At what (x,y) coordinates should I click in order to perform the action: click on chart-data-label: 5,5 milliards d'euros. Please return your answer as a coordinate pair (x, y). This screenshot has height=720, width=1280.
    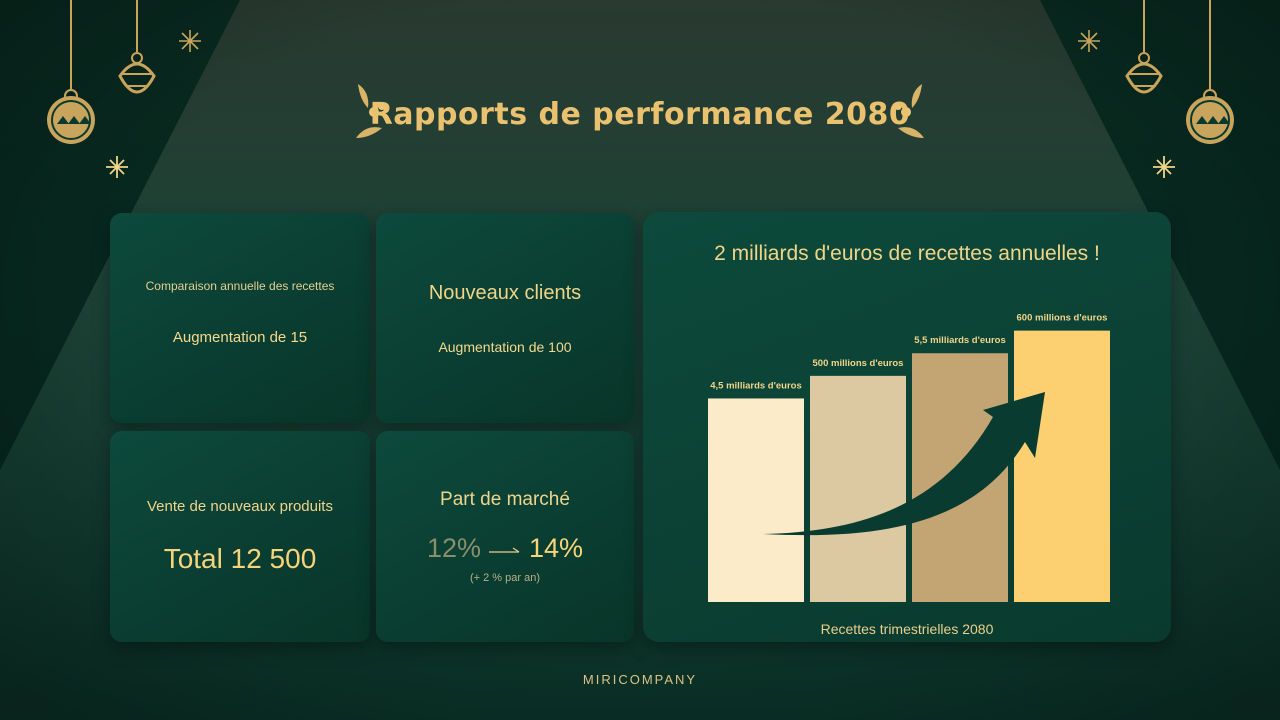
    Looking at the image, I should click on (960, 340).